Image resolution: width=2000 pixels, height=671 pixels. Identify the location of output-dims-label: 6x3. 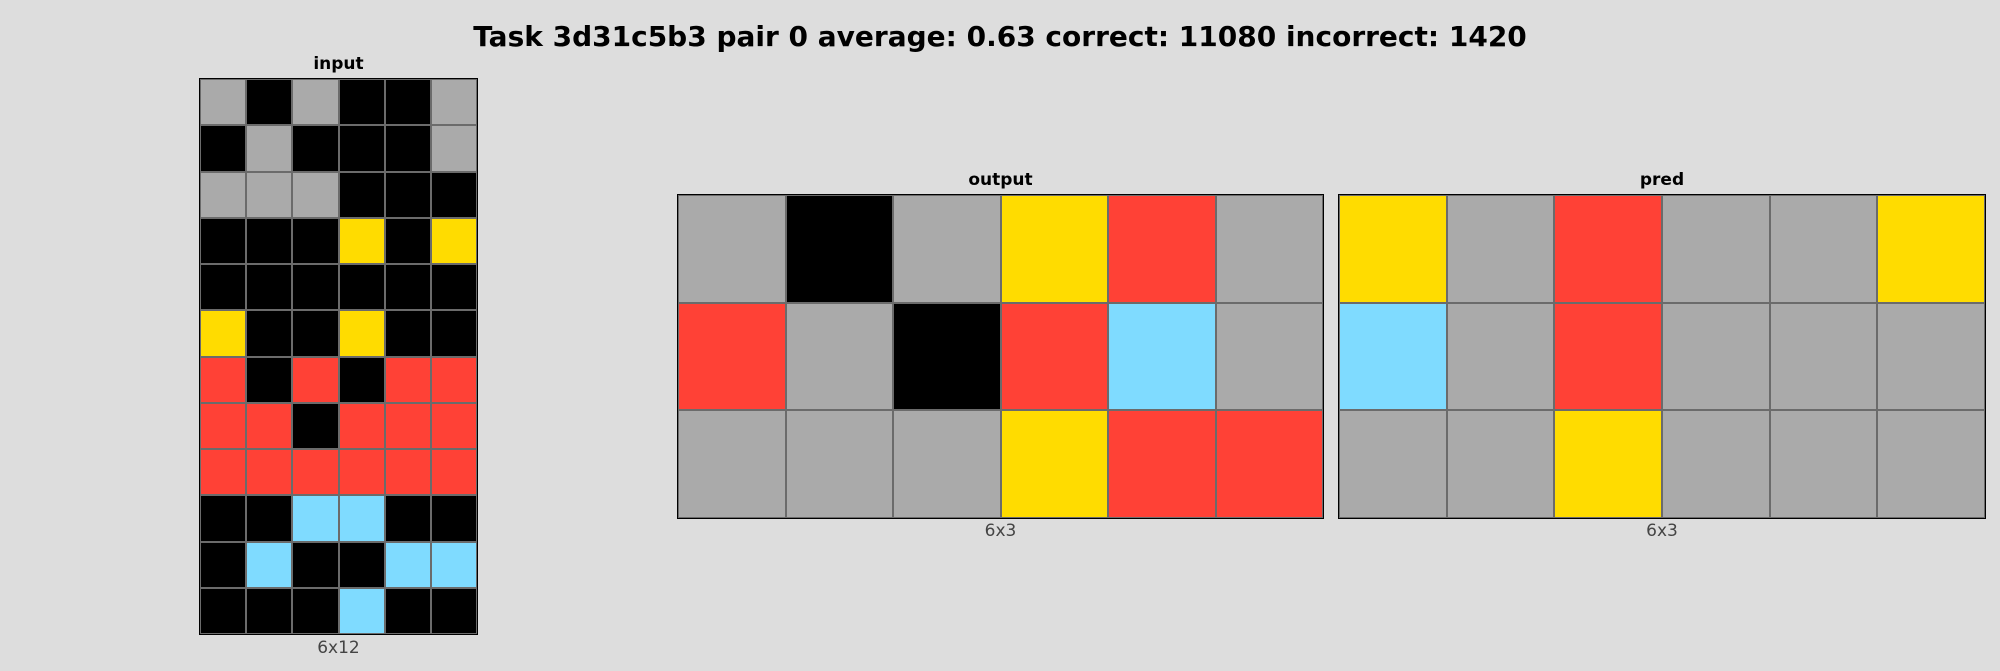
(1000, 531).